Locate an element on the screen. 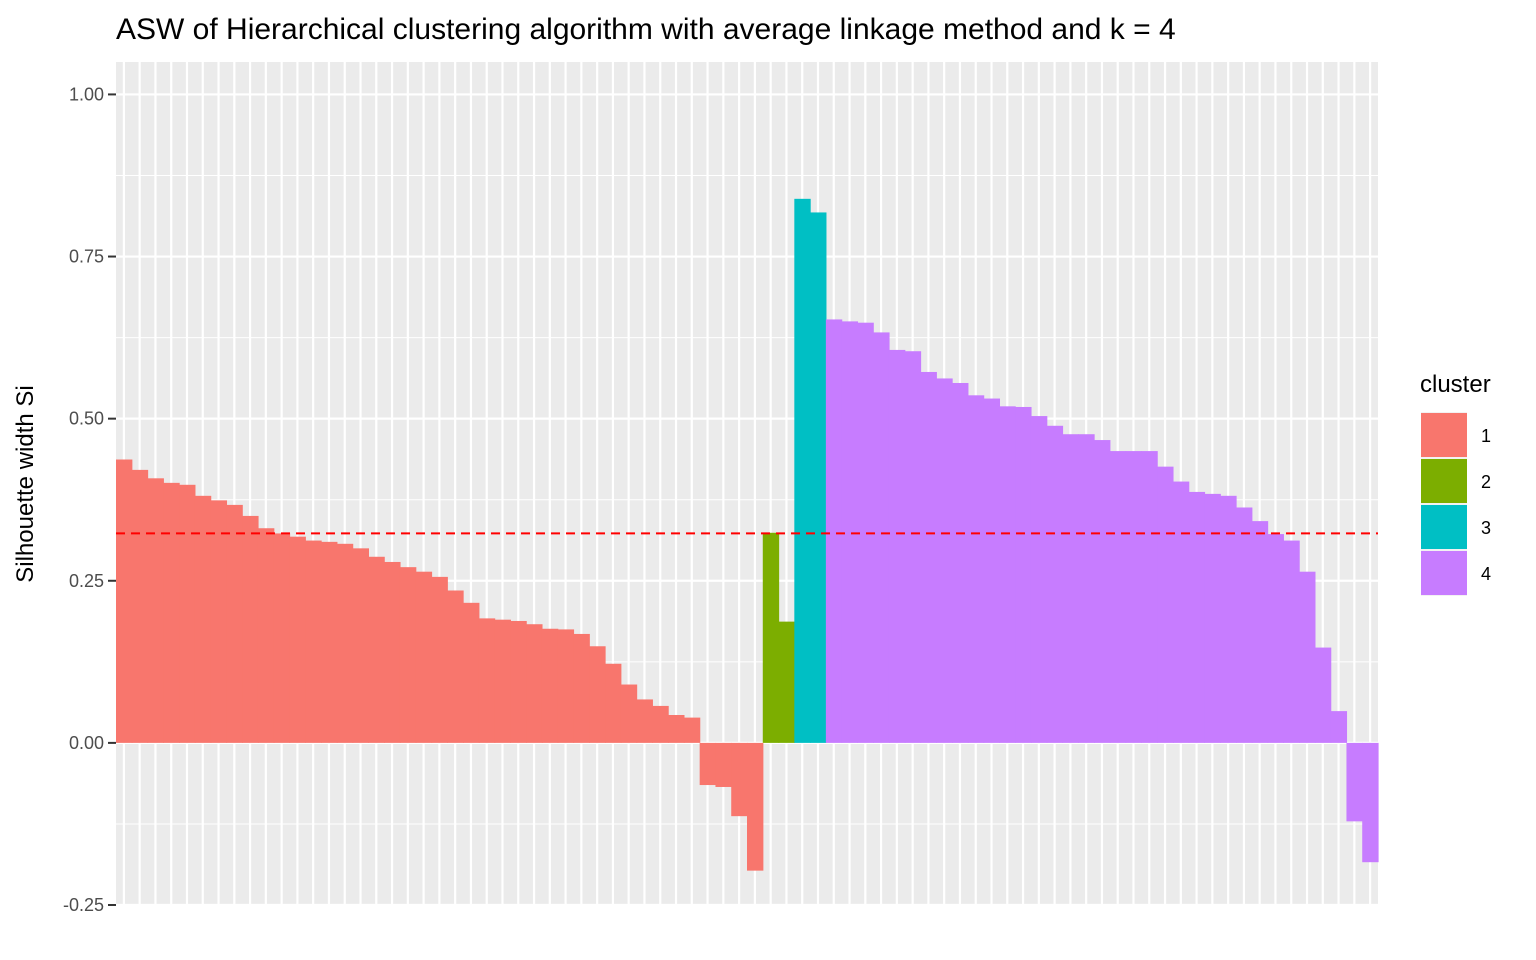 This screenshot has width=1536, height=960. legend-label-4: 4 is located at coordinates (1486, 574).